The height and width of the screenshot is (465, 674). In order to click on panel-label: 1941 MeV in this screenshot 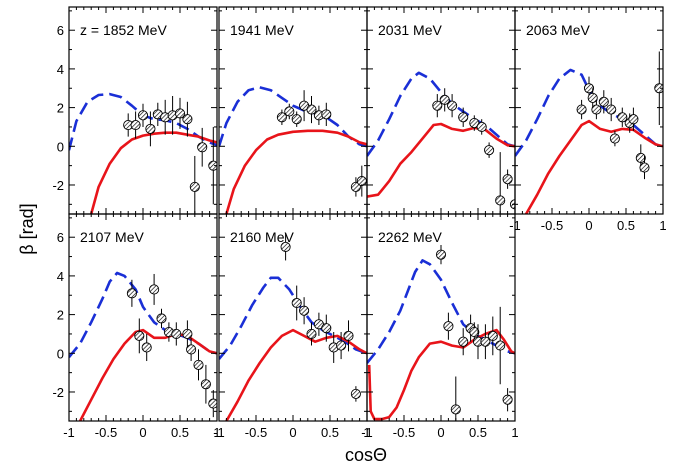, I will do `click(262, 30)`.